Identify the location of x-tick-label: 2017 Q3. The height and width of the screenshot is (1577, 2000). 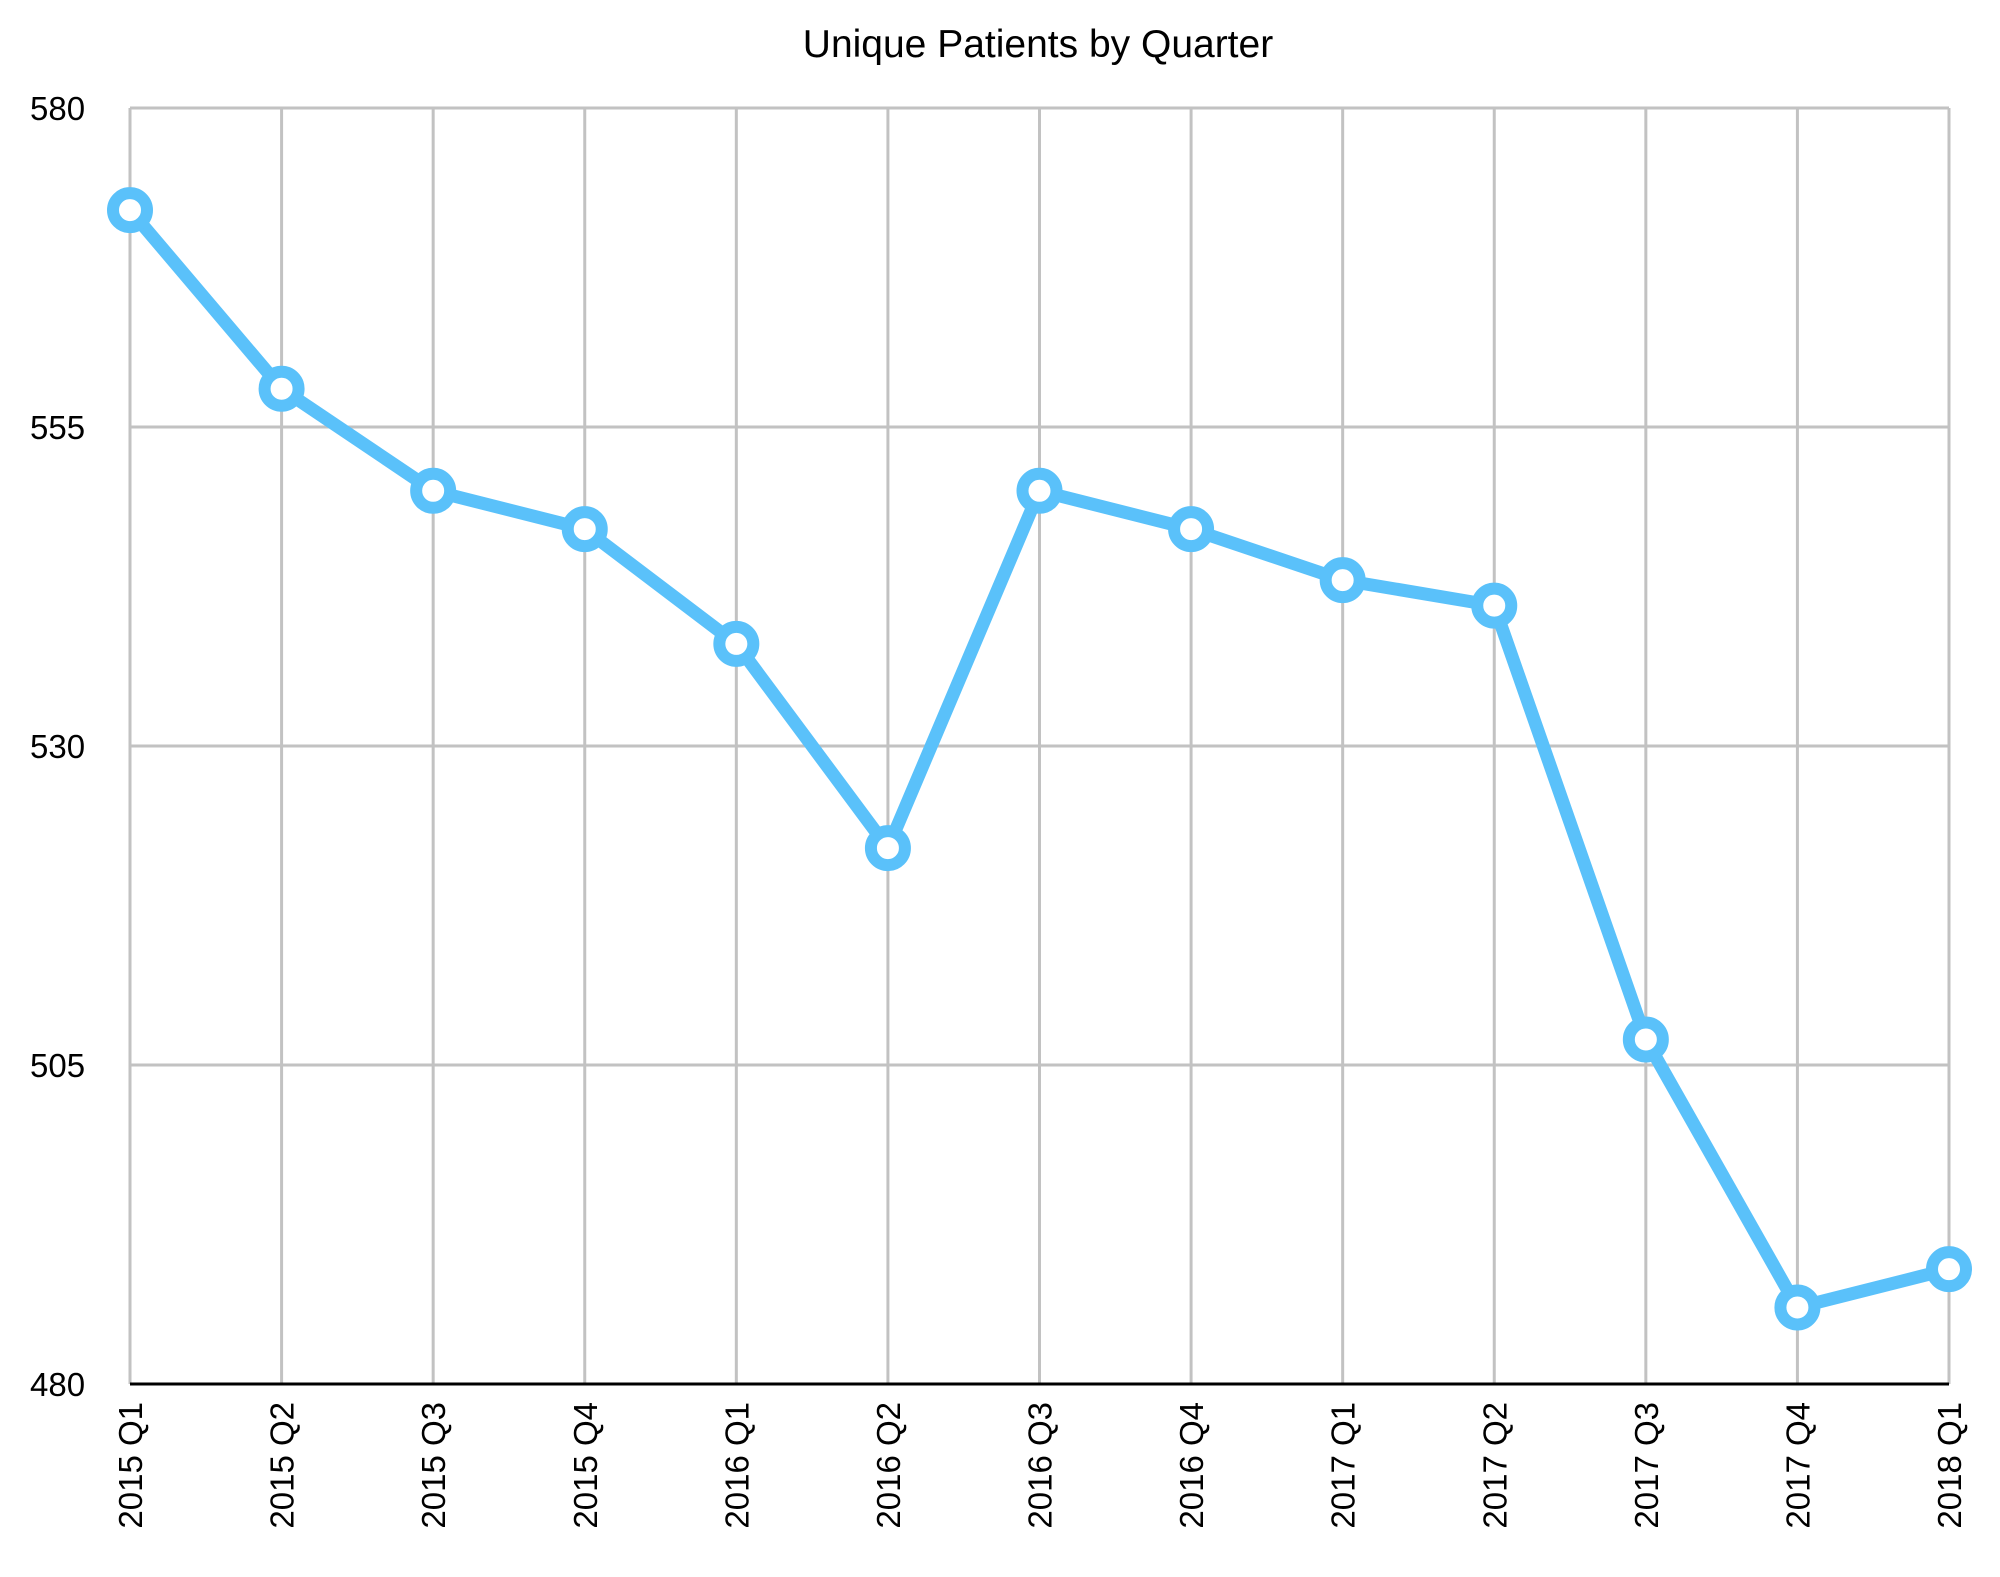
(1646, 1465).